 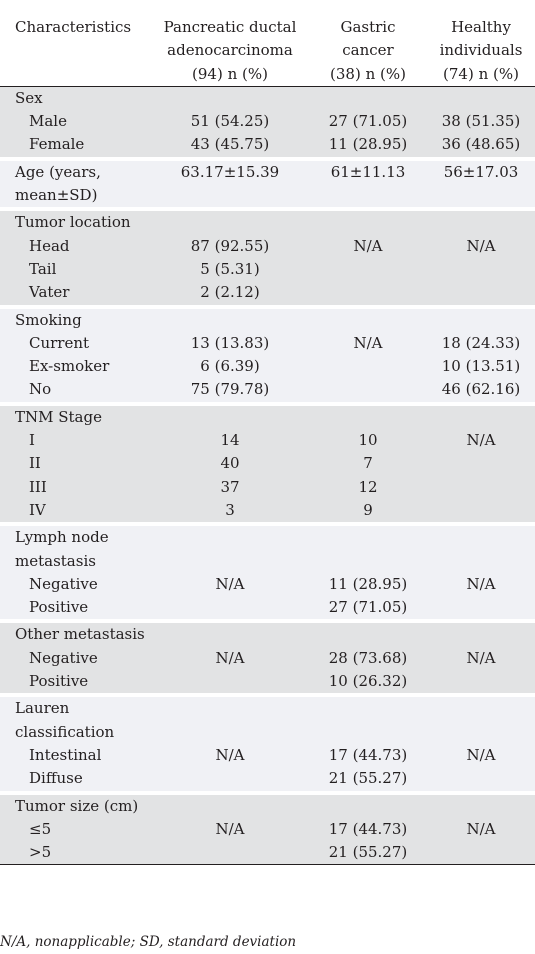 I want to click on value-healthy: 18 (24.33), so click(x=481, y=342).